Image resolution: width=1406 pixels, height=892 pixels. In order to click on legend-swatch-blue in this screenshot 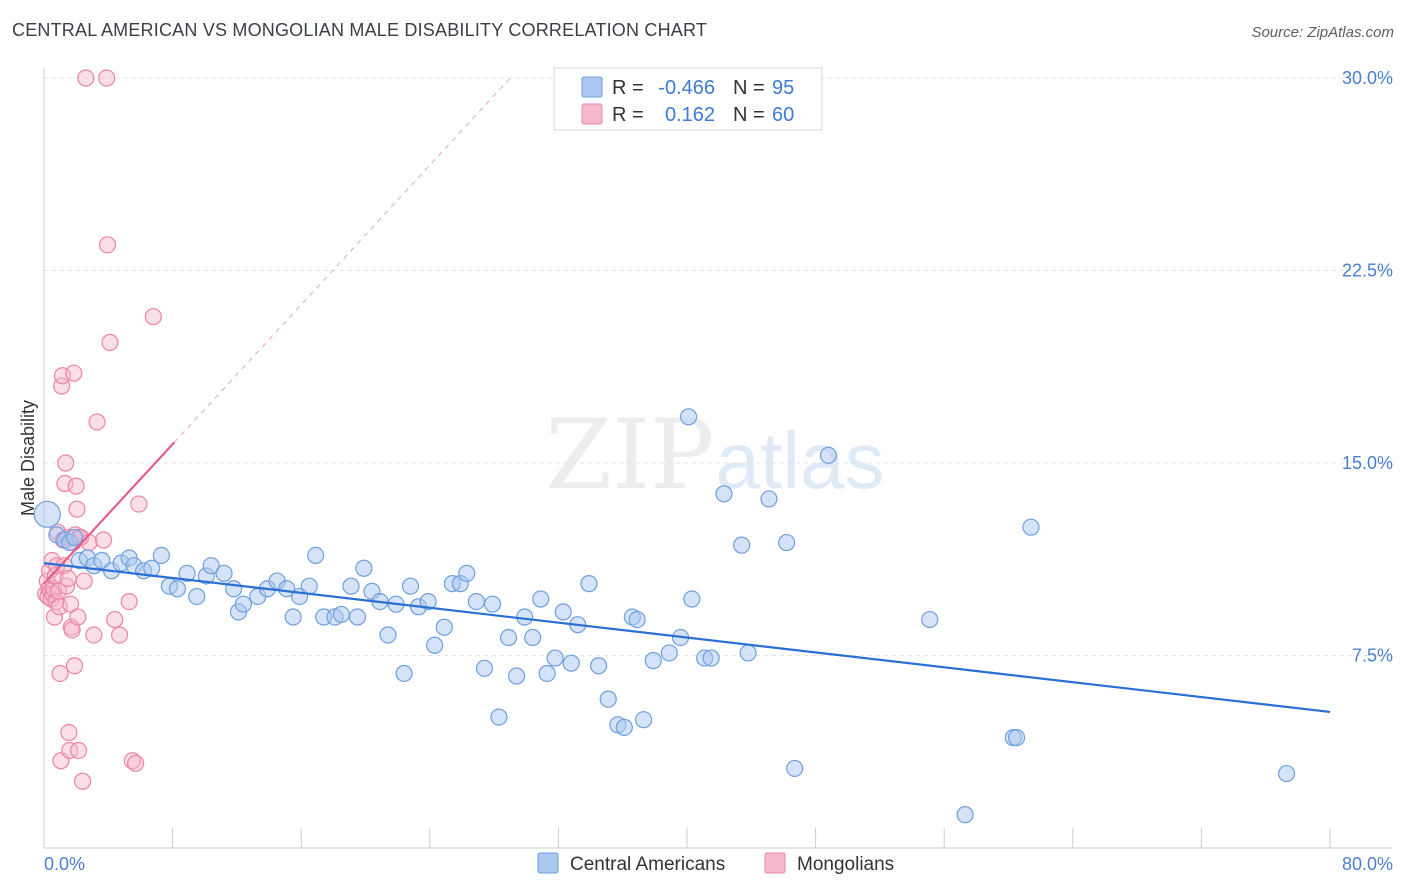, I will do `click(592, 87)`.